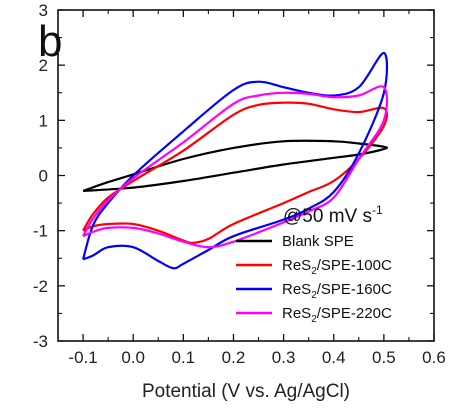  I want to click on scan-rate-annotation: @50 mV s-1, so click(333, 215).